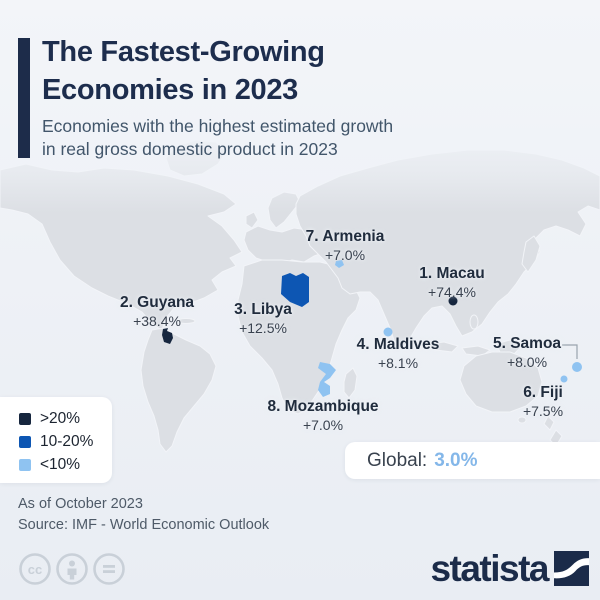 The height and width of the screenshot is (600, 600). What do you see at coordinates (350, 383) in the screenshot?
I see `landmass-madagascar` at bounding box center [350, 383].